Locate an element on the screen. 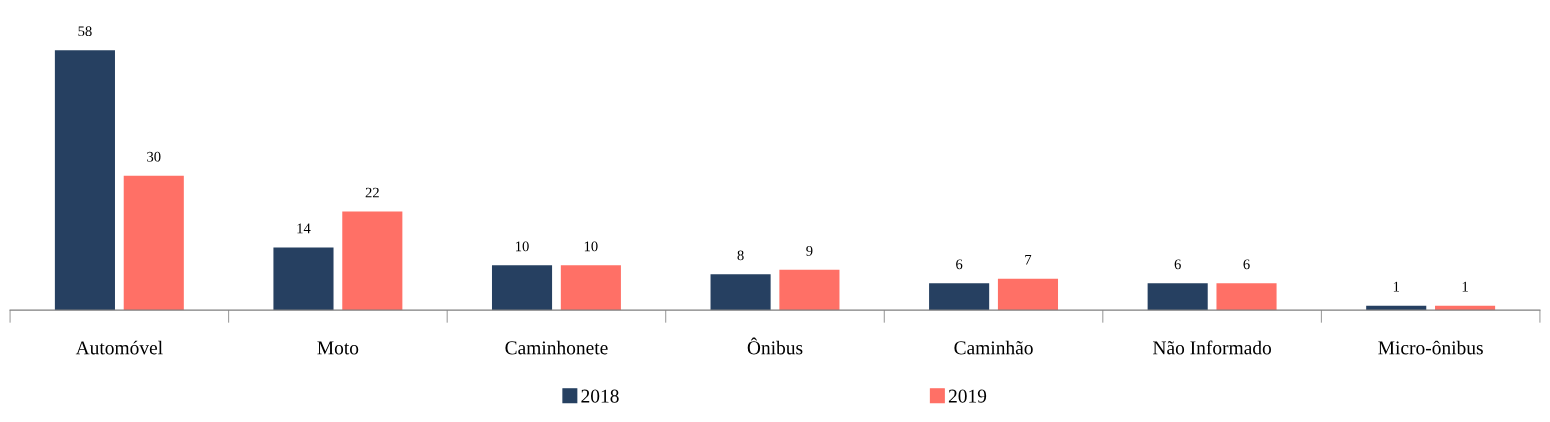  x-tick-label: Não Informado is located at coordinates (1212, 347).